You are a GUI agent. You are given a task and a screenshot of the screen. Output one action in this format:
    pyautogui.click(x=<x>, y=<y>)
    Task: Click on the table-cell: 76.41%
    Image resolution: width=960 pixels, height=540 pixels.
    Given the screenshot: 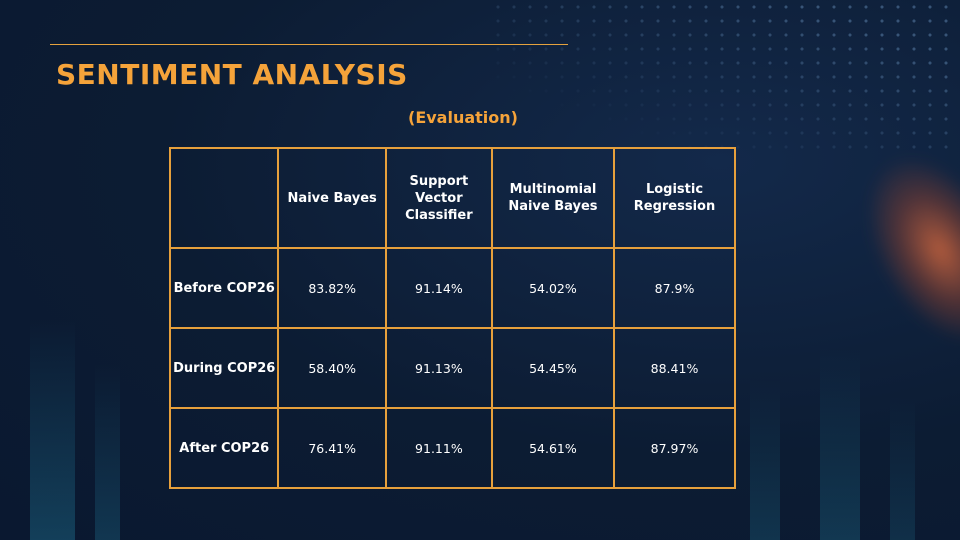 What is the action you would take?
    pyautogui.click(x=332, y=448)
    